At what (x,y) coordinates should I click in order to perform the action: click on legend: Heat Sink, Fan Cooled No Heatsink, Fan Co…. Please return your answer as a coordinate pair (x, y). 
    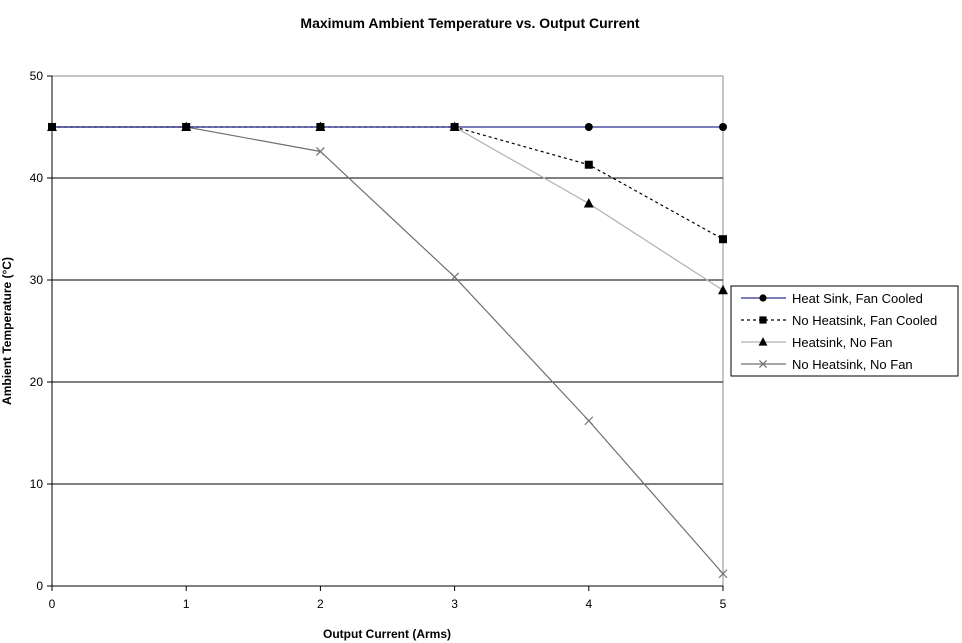
    Looking at the image, I should click on (844, 331).